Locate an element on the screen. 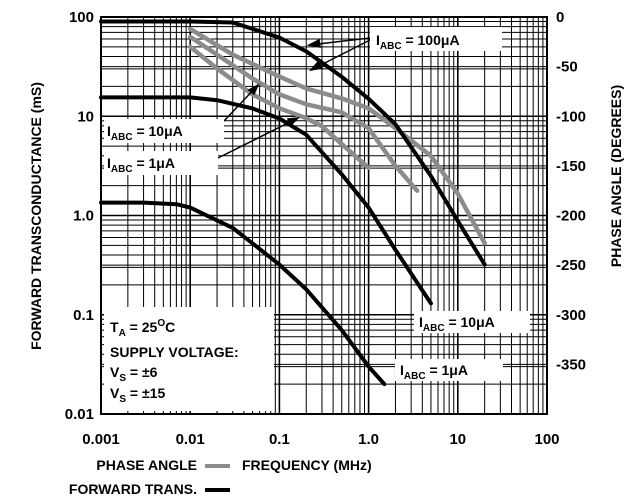 This screenshot has width=630, height=501. legend-label-forward-trans: FORWARD TRANS. is located at coordinates (133, 489).